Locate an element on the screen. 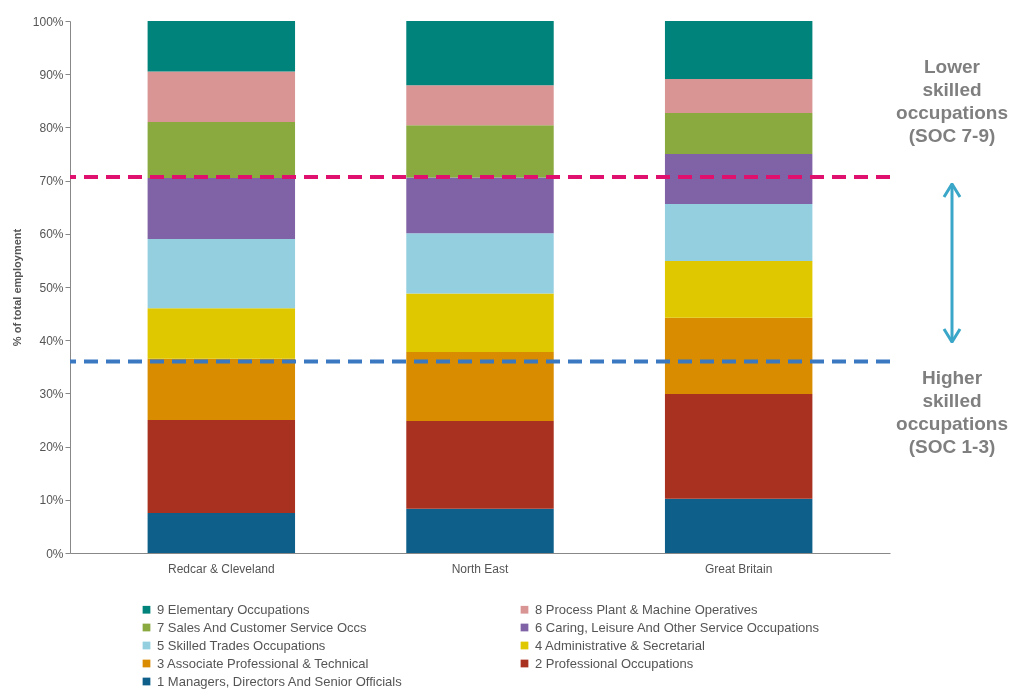 The width and height of the screenshot is (1012, 695). legend-label: 2 Professional Occupations is located at coordinates (614, 663).